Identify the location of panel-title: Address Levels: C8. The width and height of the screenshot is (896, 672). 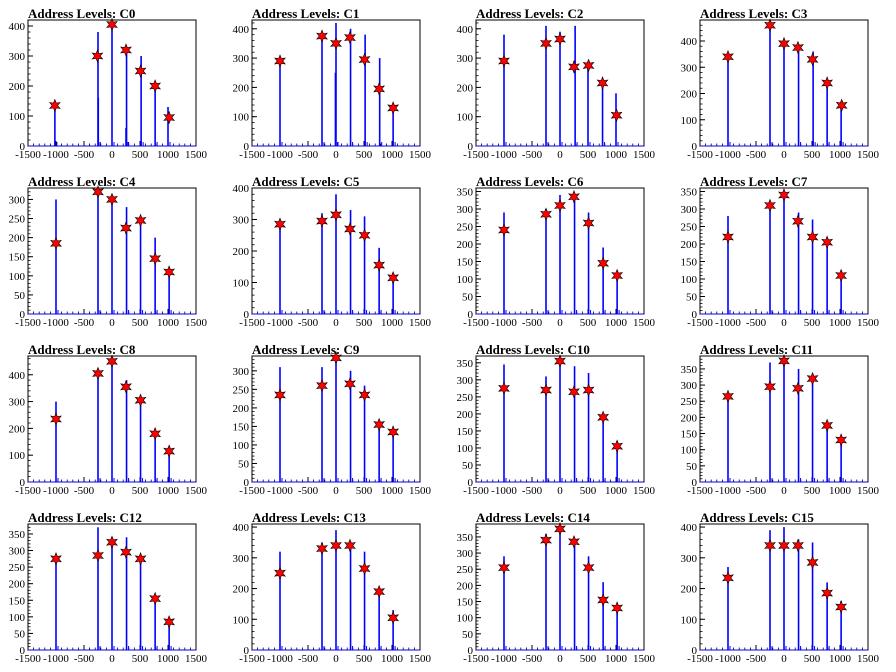
(82, 349).